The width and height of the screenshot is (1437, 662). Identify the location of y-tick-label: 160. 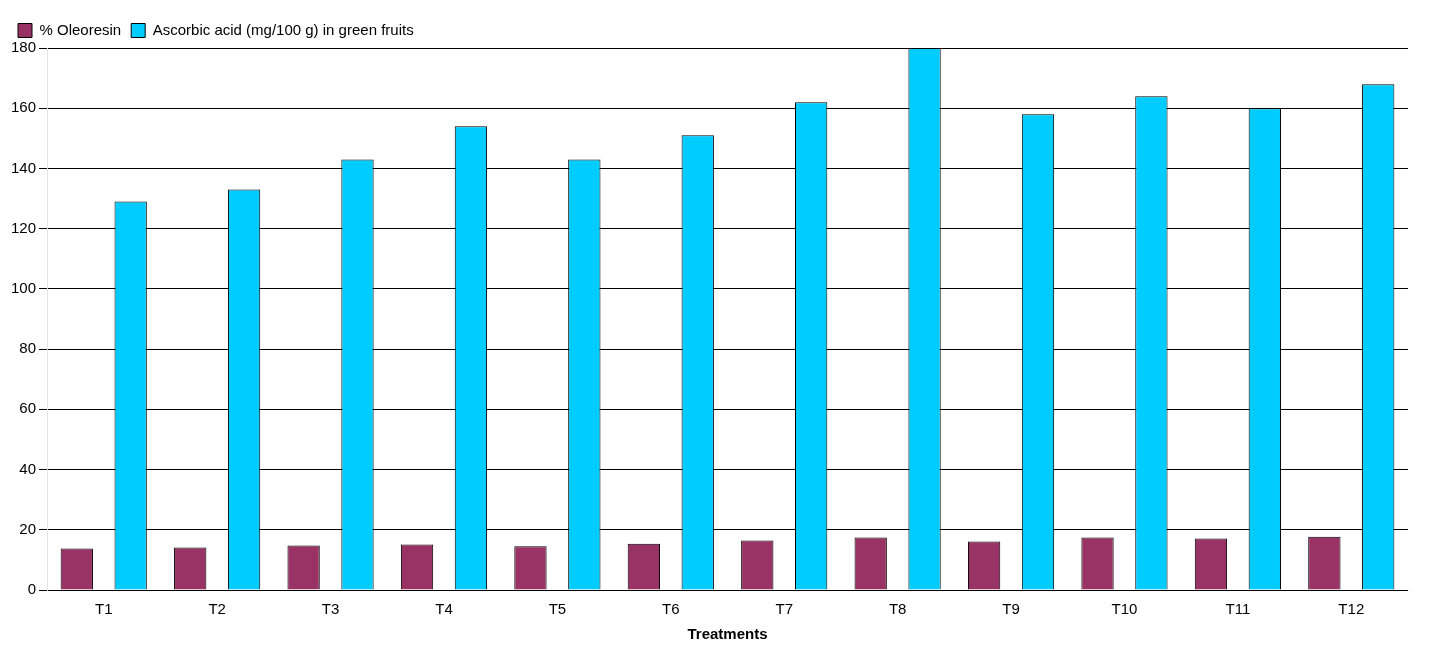
(24, 107).